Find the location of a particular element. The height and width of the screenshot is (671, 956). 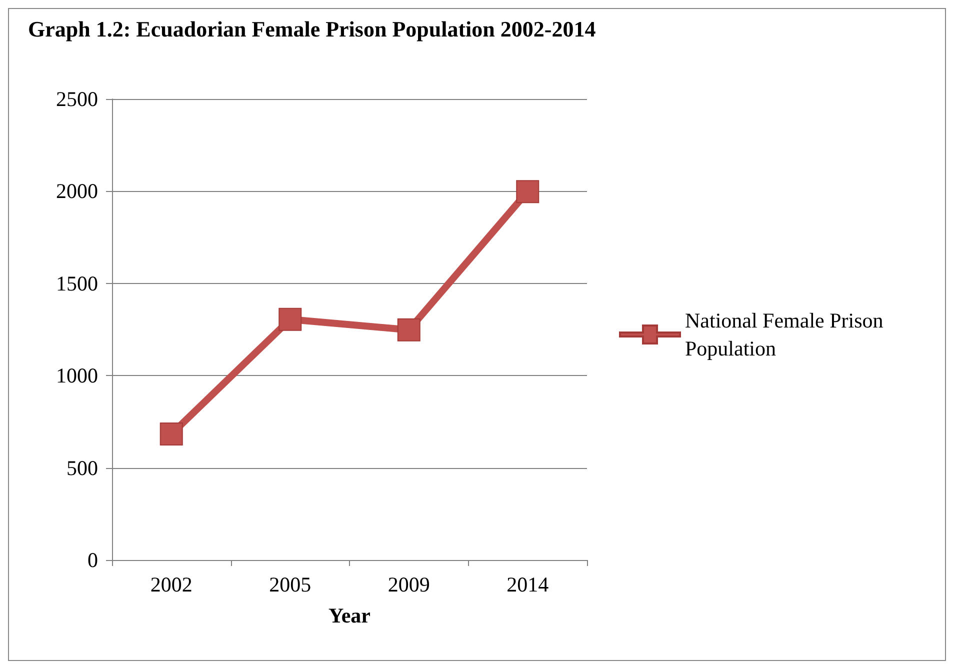

y-tick-label: 2000 is located at coordinates (77, 191).